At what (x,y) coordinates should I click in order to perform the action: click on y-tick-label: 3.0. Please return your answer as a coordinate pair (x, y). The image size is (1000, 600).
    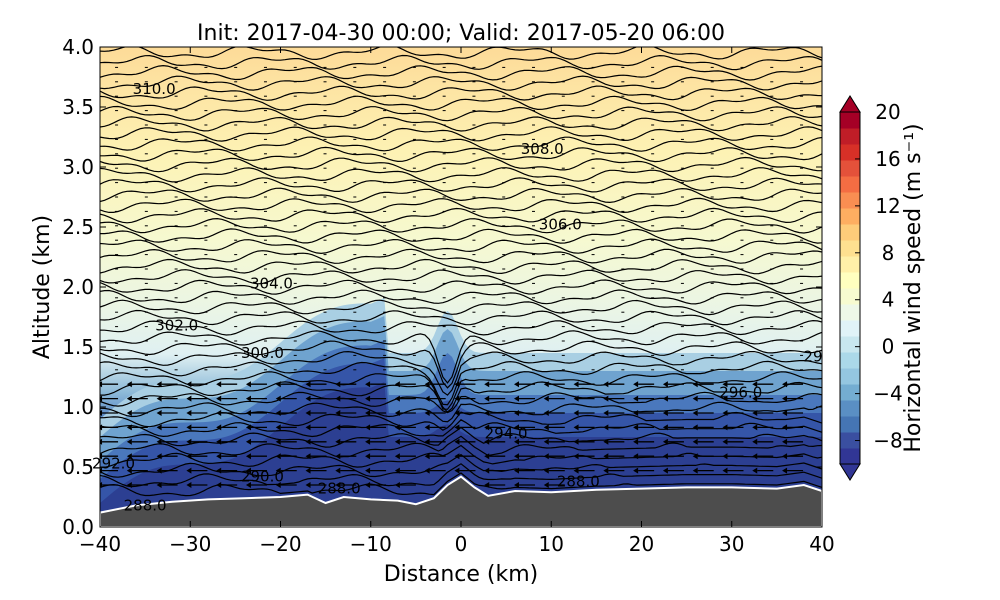
    Looking at the image, I should click on (78, 167).